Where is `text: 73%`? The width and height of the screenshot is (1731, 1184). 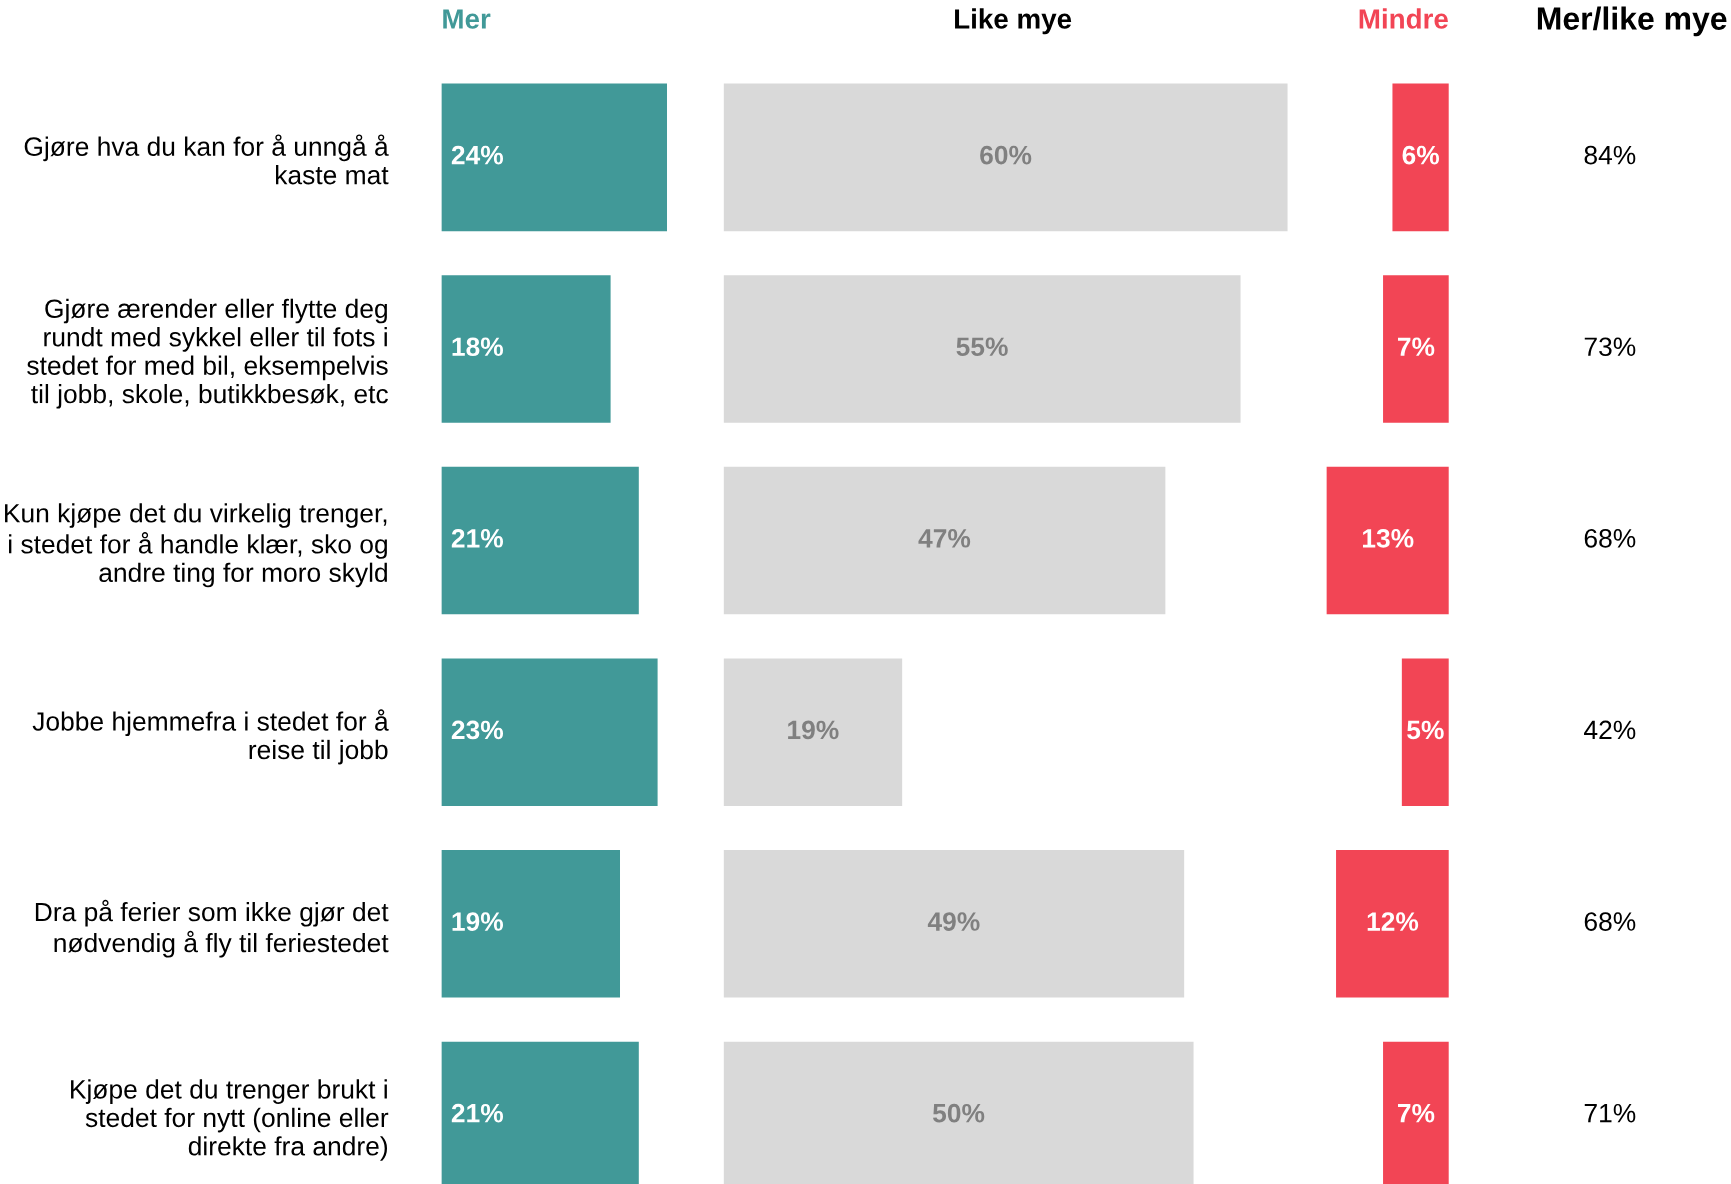
text: 73% is located at coordinates (1610, 347).